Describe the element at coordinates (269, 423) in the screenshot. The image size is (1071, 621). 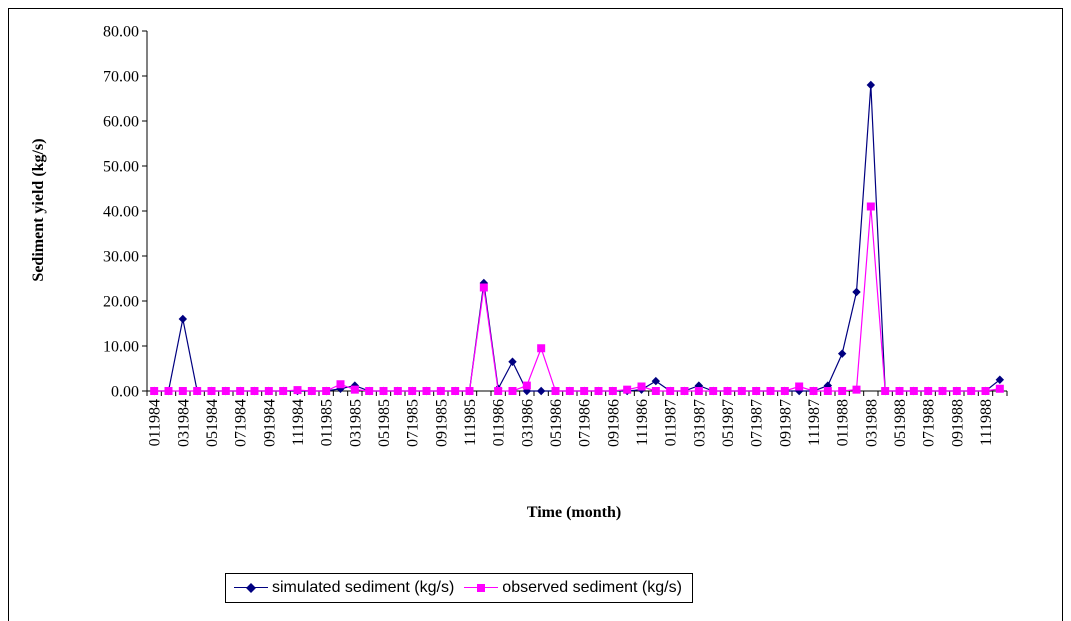
I see `x-tick-label: 091984` at that location.